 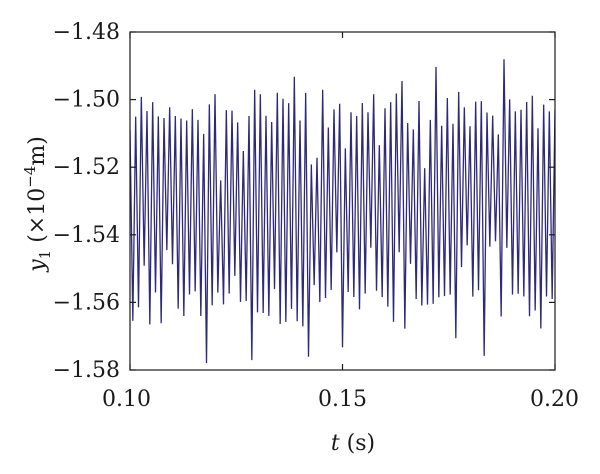 What do you see at coordinates (86, 167) in the screenshot?
I see `y-tick-label: −1.52` at bounding box center [86, 167].